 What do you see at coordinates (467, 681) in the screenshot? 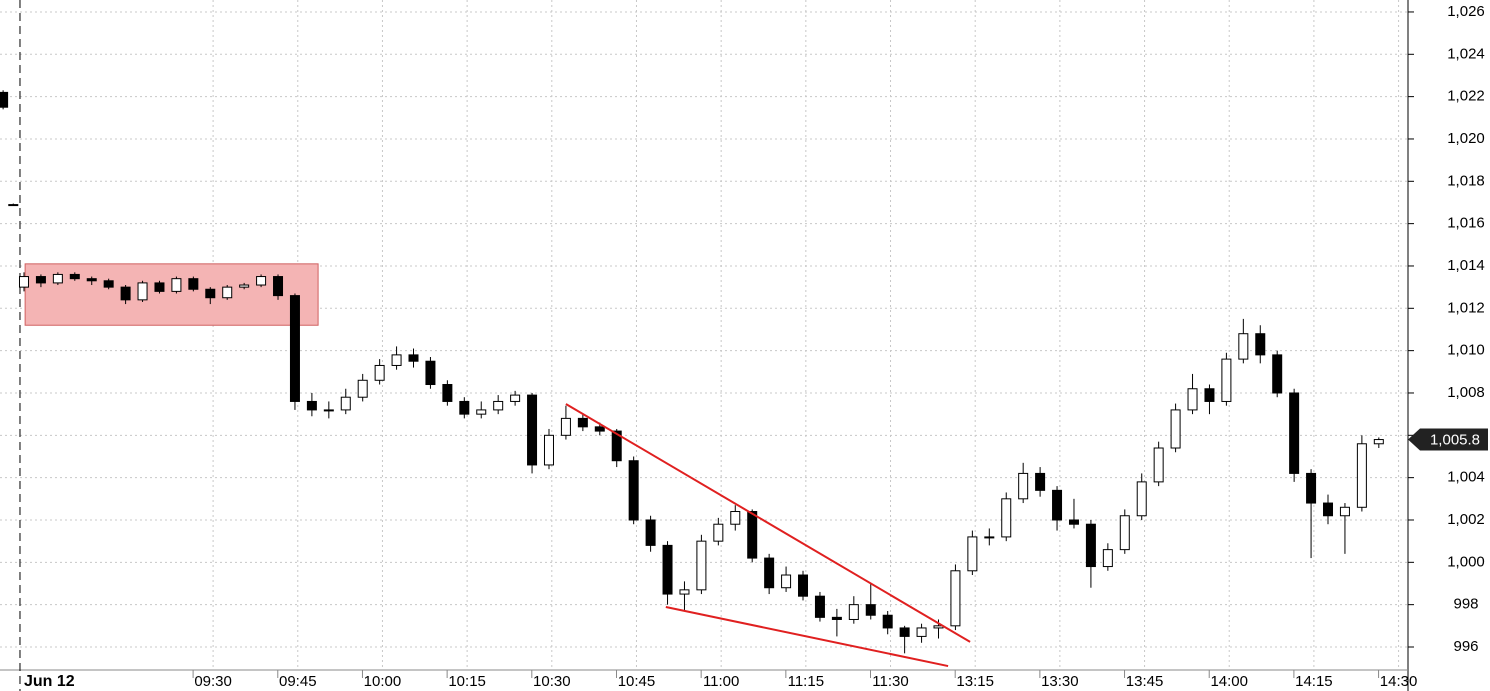
I see `x-tick-label: 10:15` at bounding box center [467, 681].